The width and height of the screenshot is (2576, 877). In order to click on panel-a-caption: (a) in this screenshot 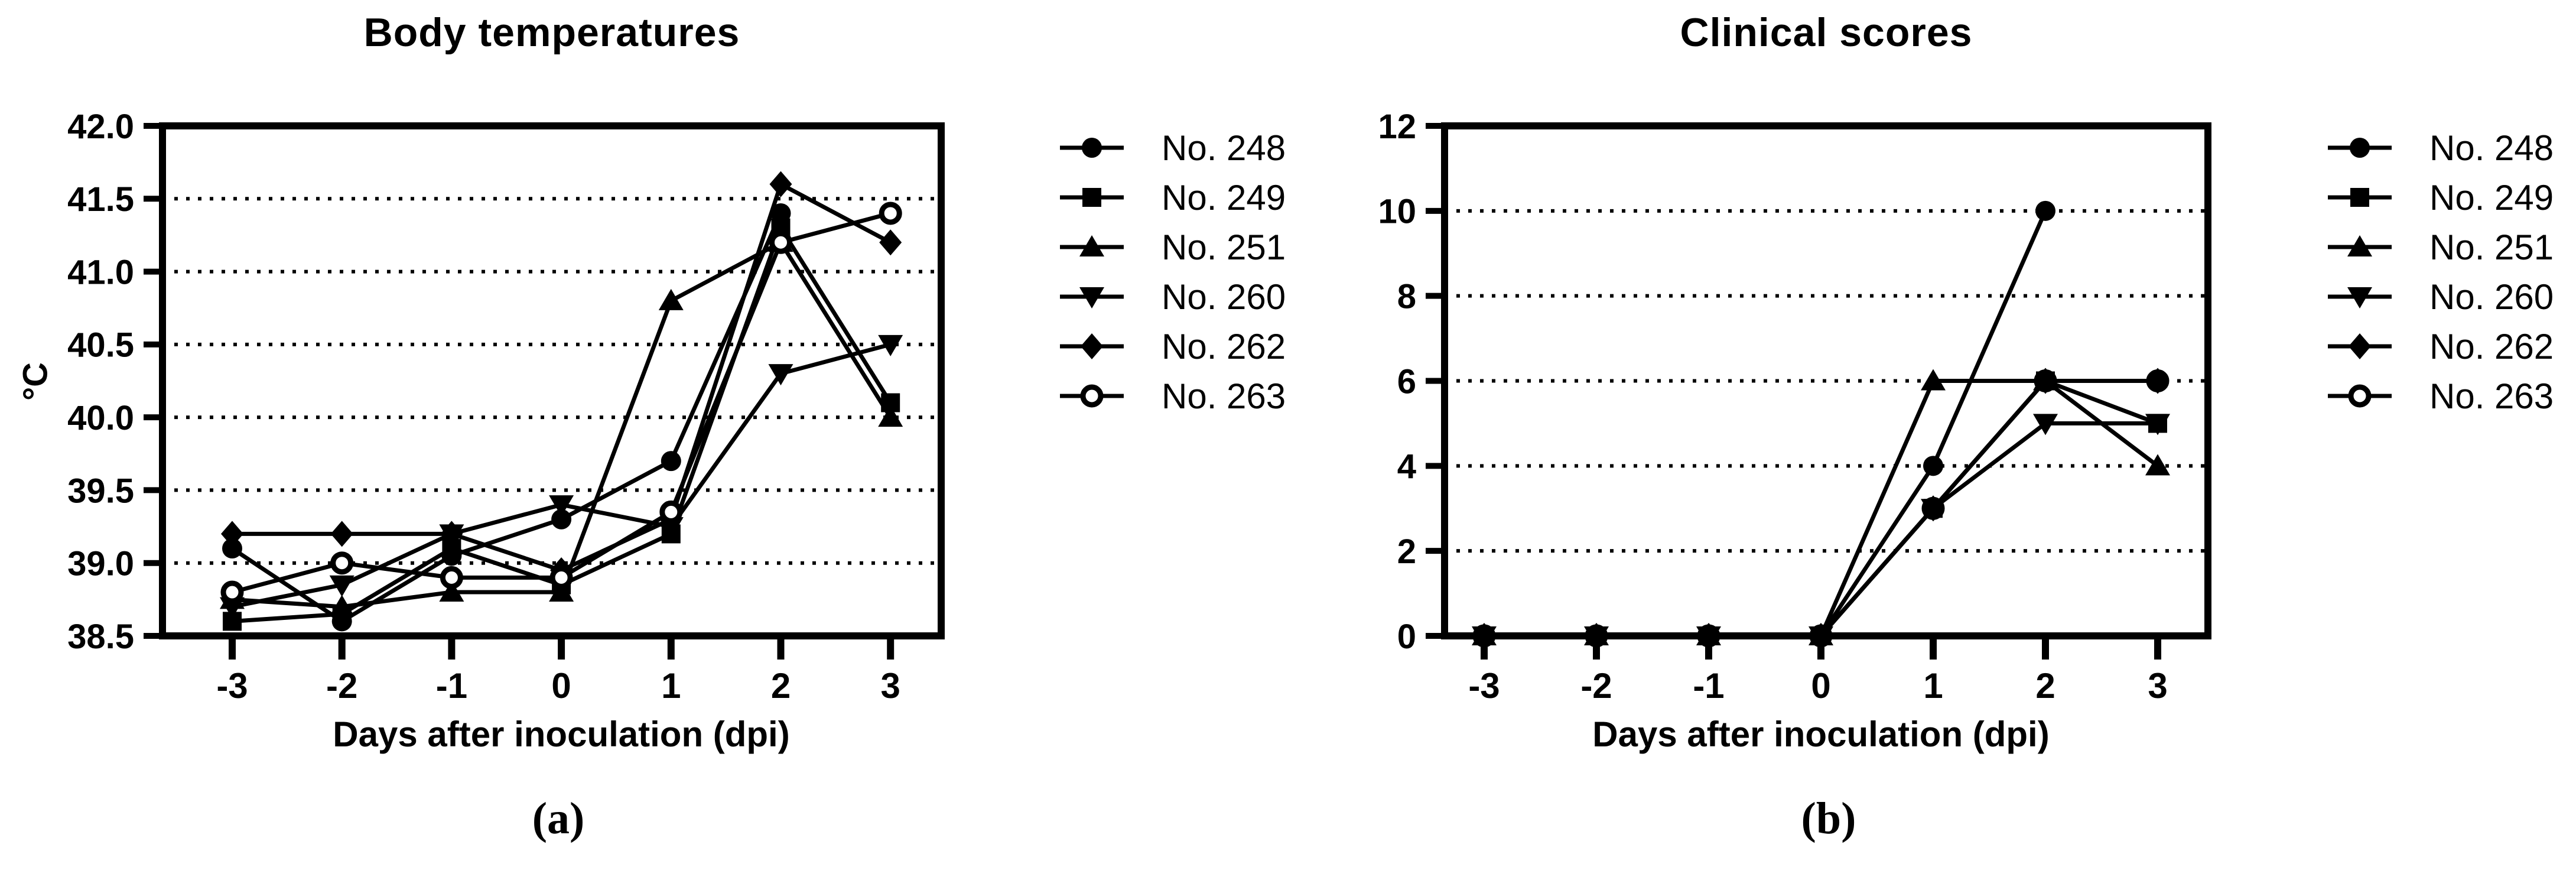, I will do `click(558, 818)`.